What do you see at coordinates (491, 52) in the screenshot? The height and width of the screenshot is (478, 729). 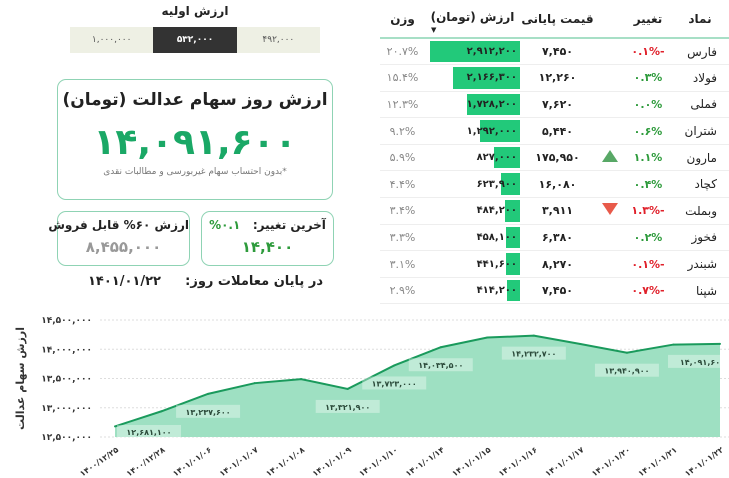 I see `value-text: ۲,۹۱۲,۲۰۰` at bounding box center [491, 52].